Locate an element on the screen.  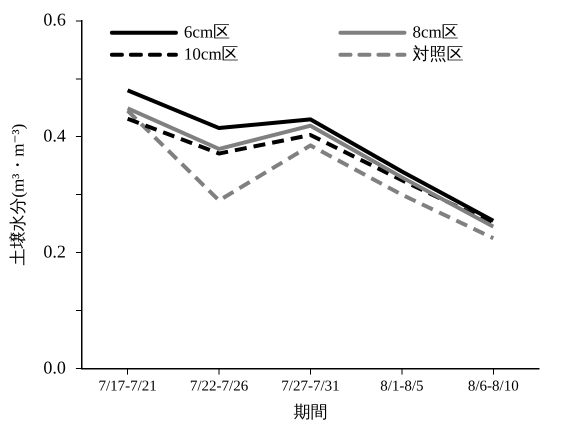
legend-label: 6cm区 is located at coordinates (207, 32).